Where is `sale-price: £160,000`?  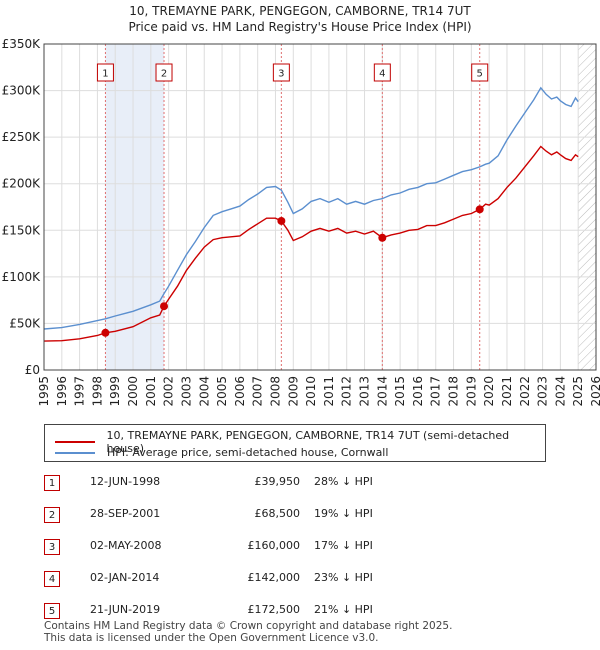
sale-price: £160,000 is located at coordinates (274, 545).